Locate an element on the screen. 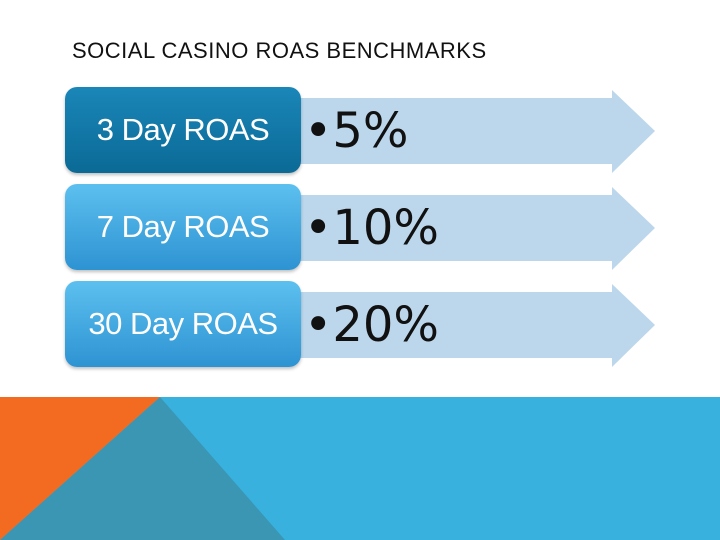 This screenshot has width=720, height=540. roas-label-30-day: 30 Day ROAS is located at coordinates (183, 324).